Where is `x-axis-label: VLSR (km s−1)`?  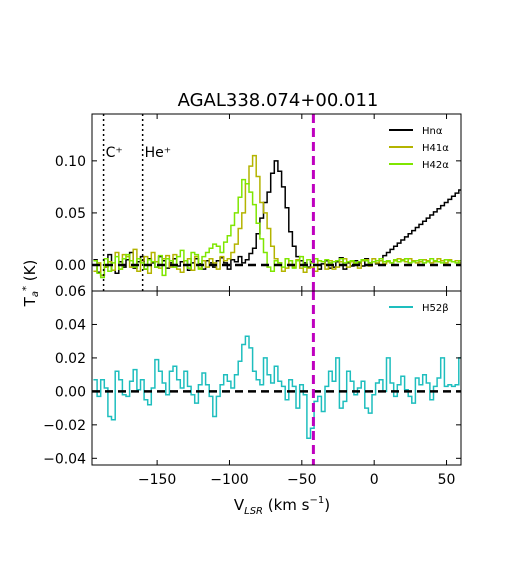 x-axis-label: VLSR (km s−1) is located at coordinates (282, 506).